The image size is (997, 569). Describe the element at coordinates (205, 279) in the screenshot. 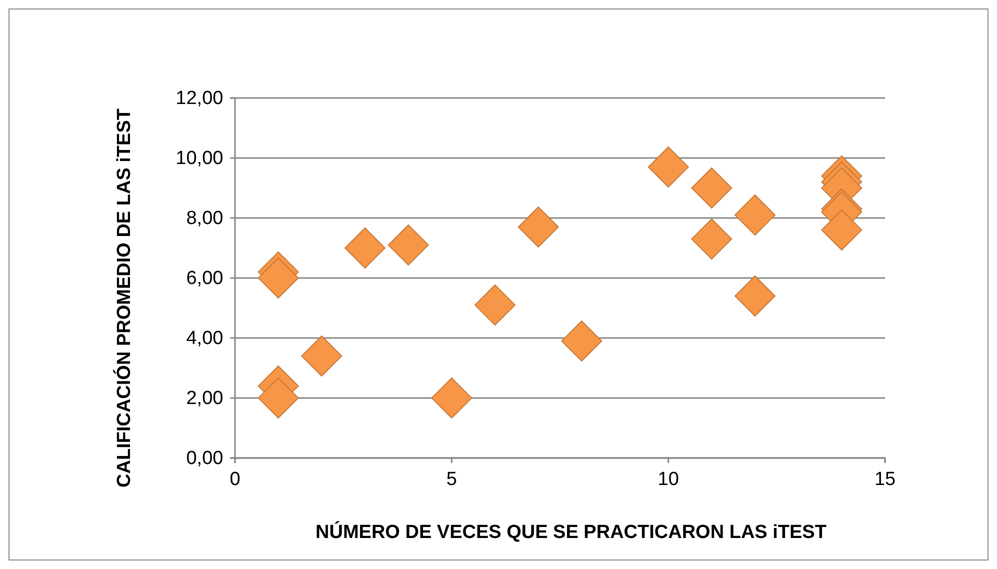

I see `y-tick-label: 6,00` at that location.